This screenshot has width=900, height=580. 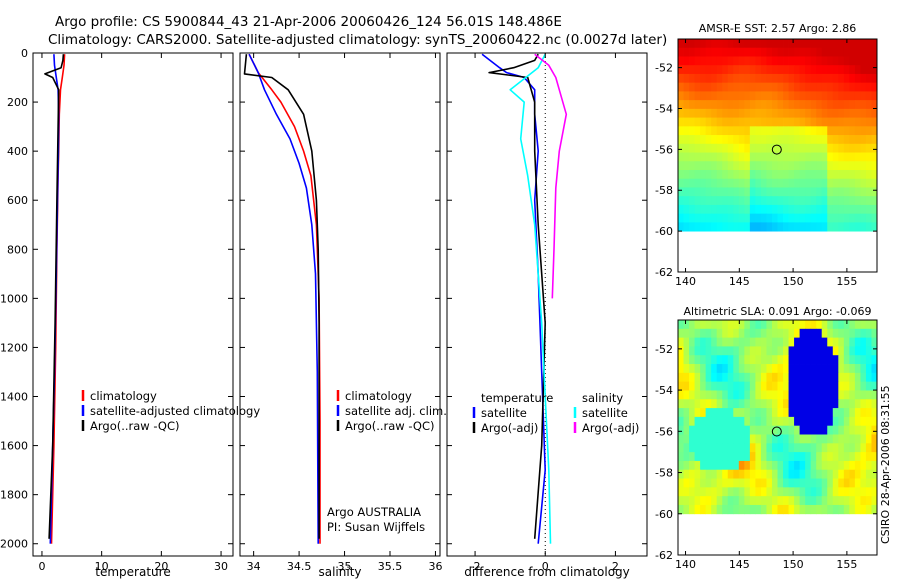 What do you see at coordinates (14, 446) in the screenshot?
I see `y-tick-label: 1600` at bounding box center [14, 446].